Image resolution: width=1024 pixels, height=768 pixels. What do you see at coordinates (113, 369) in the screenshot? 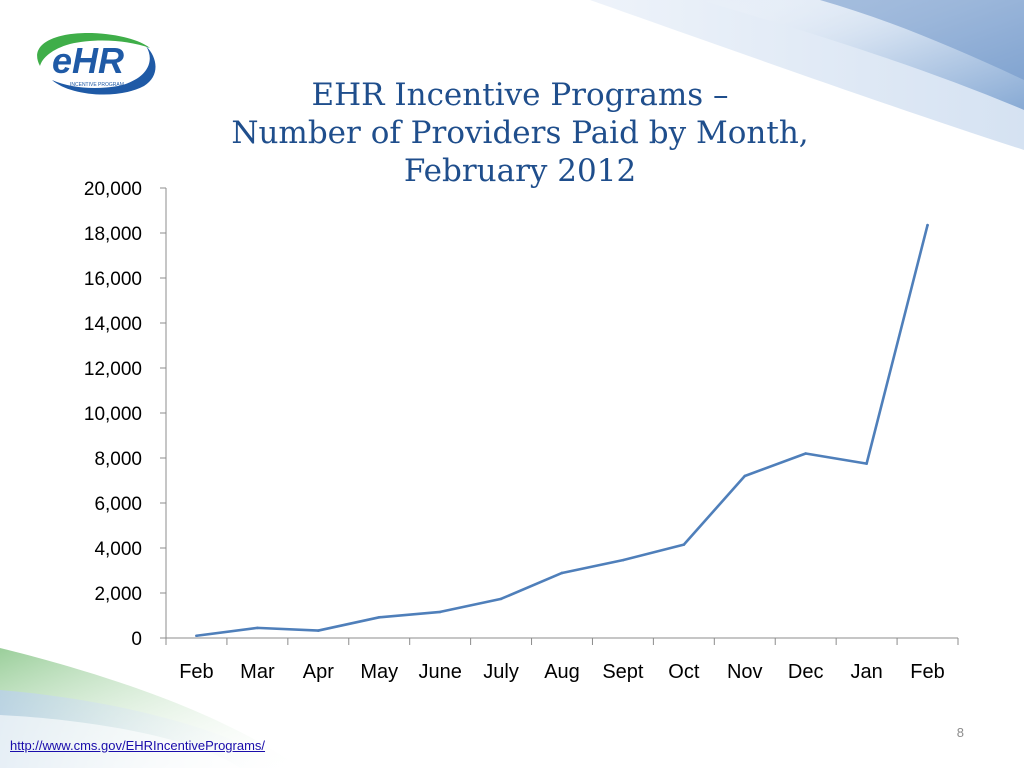
I see `y-tick-label: 12,000` at bounding box center [113, 369].